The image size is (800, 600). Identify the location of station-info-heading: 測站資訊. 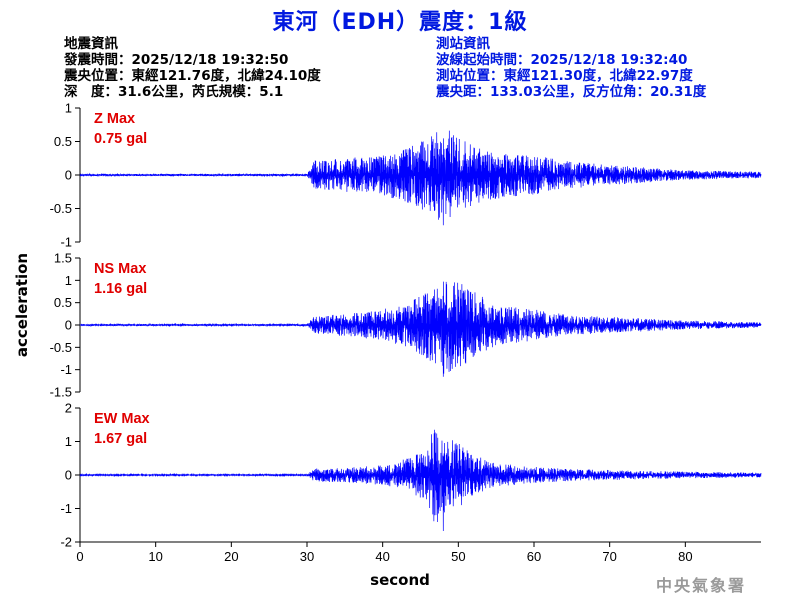
(463, 44).